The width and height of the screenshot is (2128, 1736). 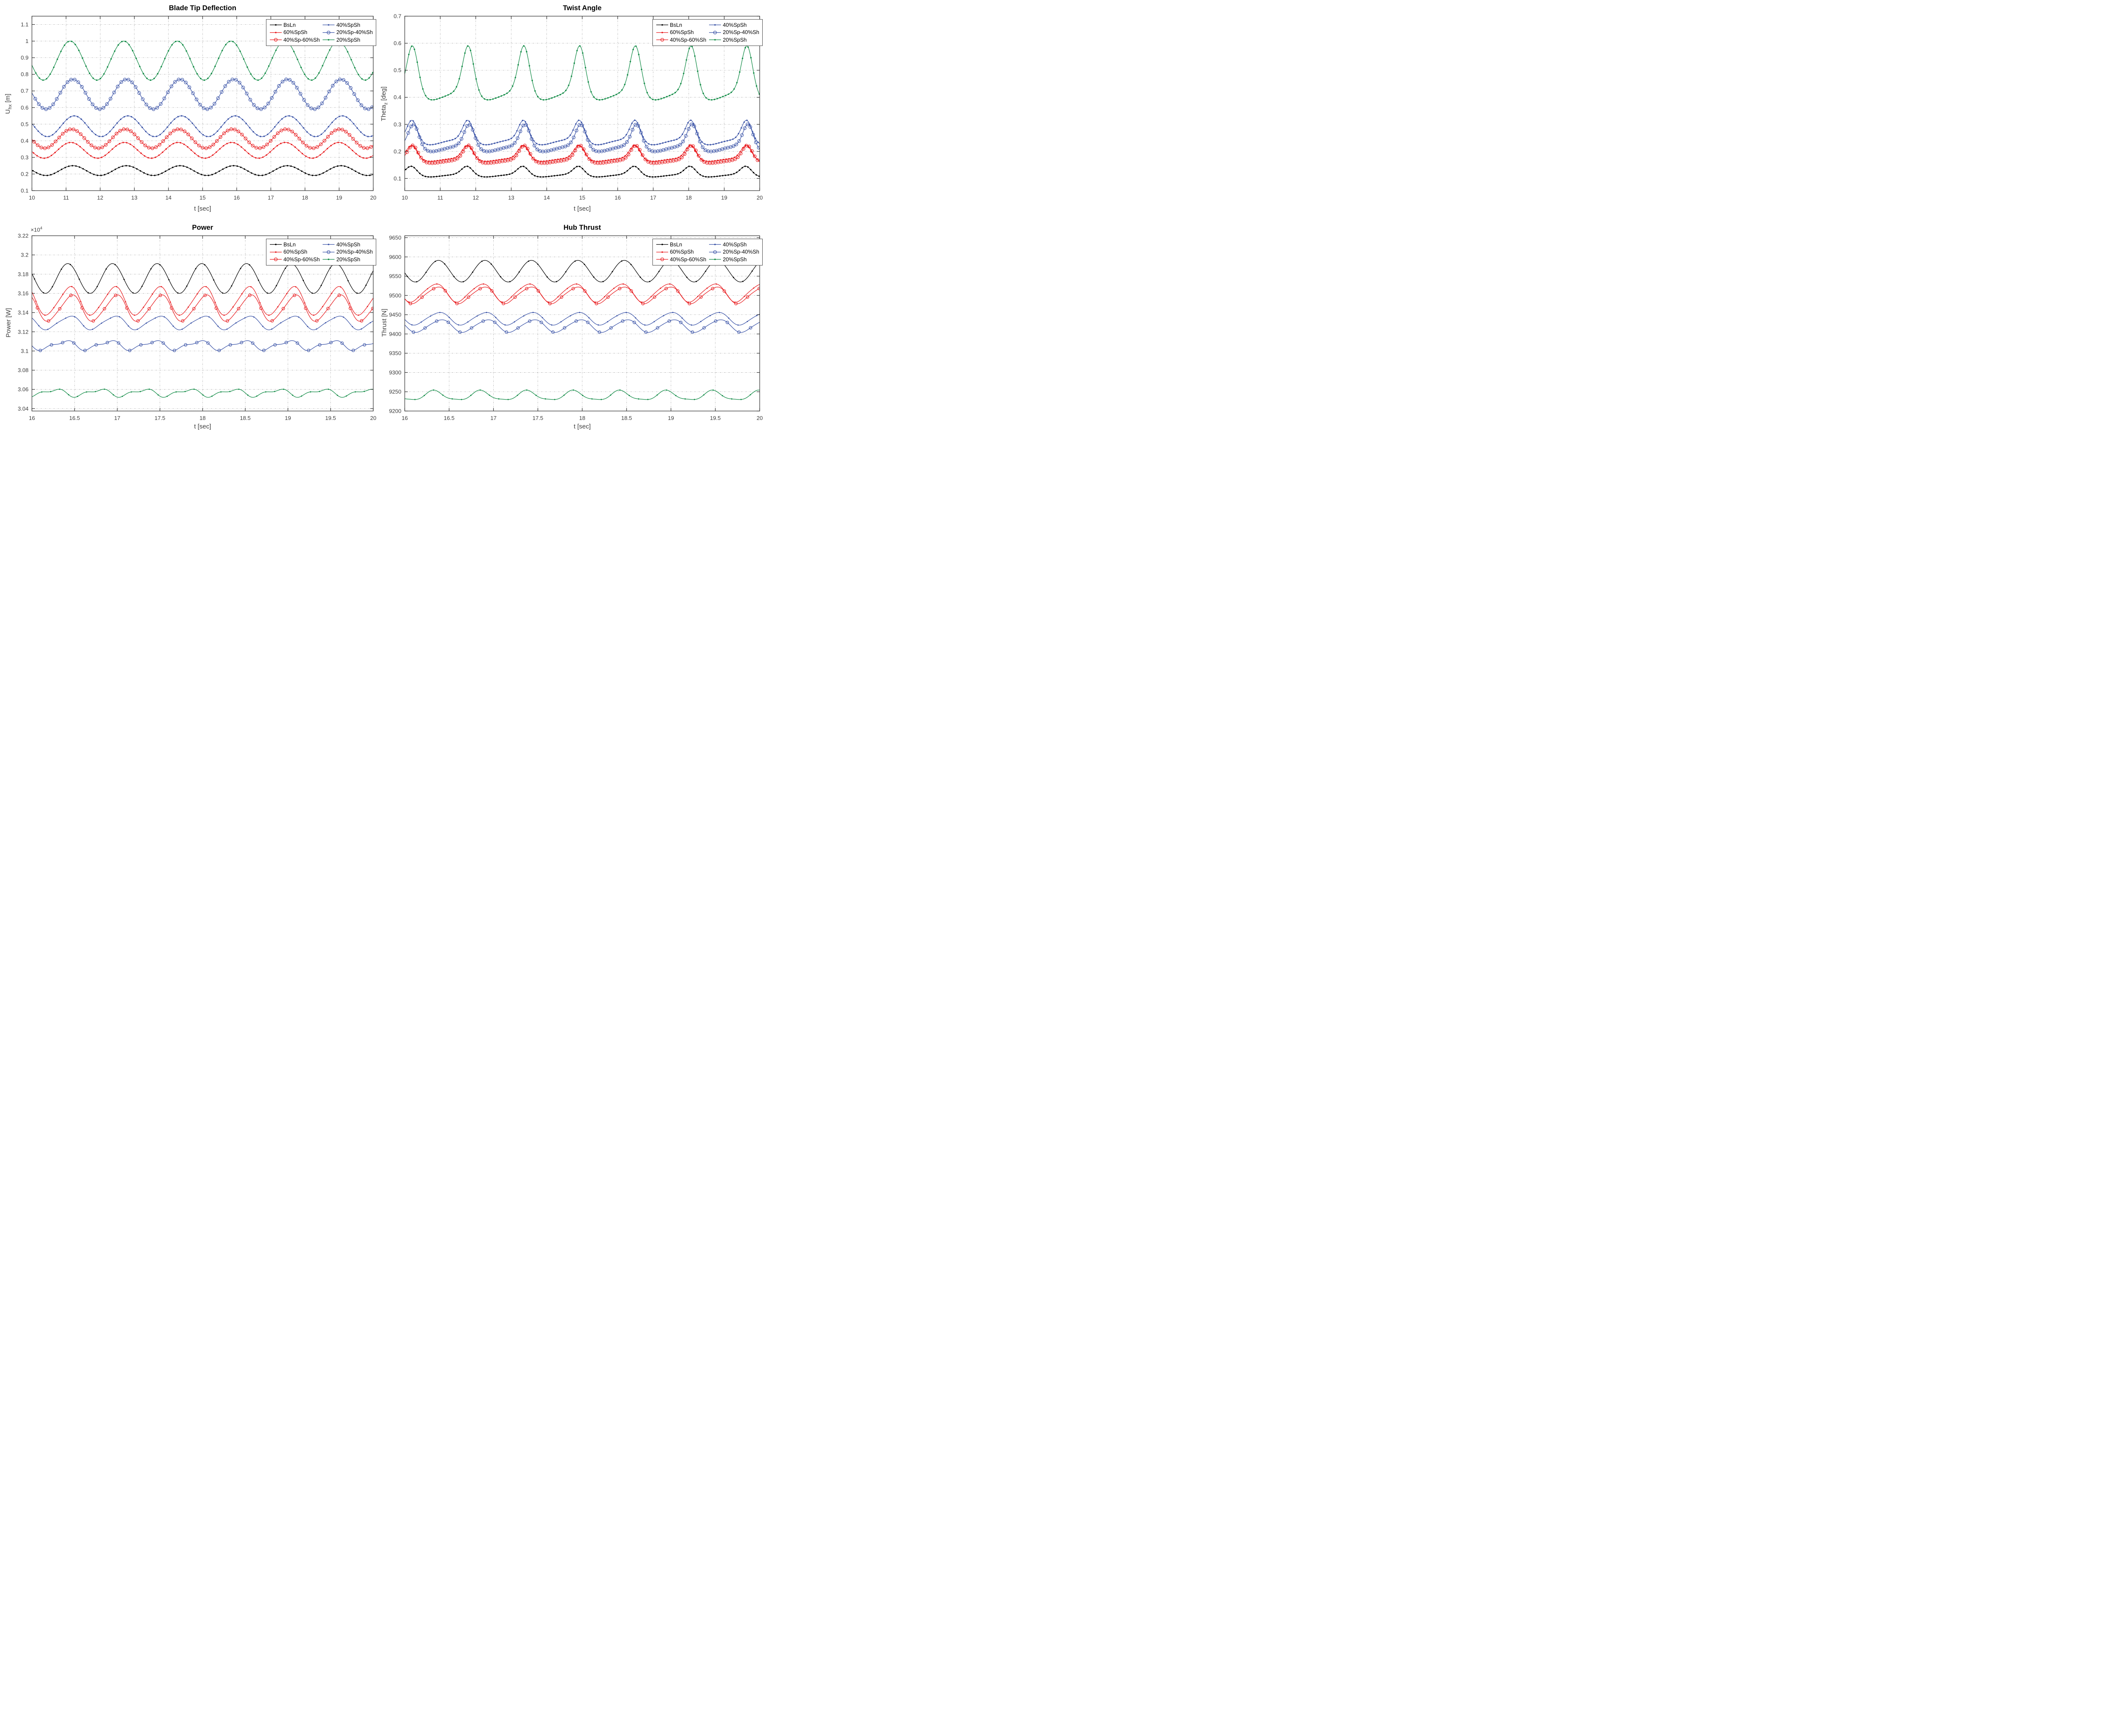 What do you see at coordinates (397, 97) in the screenshot?
I see `svg-text: 0.4` at bounding box center [397, 97].